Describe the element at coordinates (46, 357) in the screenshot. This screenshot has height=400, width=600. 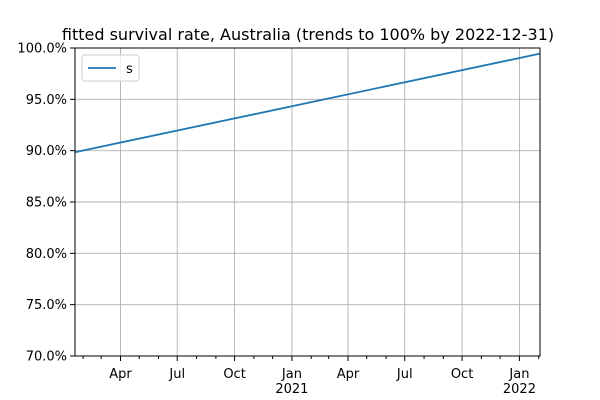
I see `y-tick-label: 70.0%` at that location.